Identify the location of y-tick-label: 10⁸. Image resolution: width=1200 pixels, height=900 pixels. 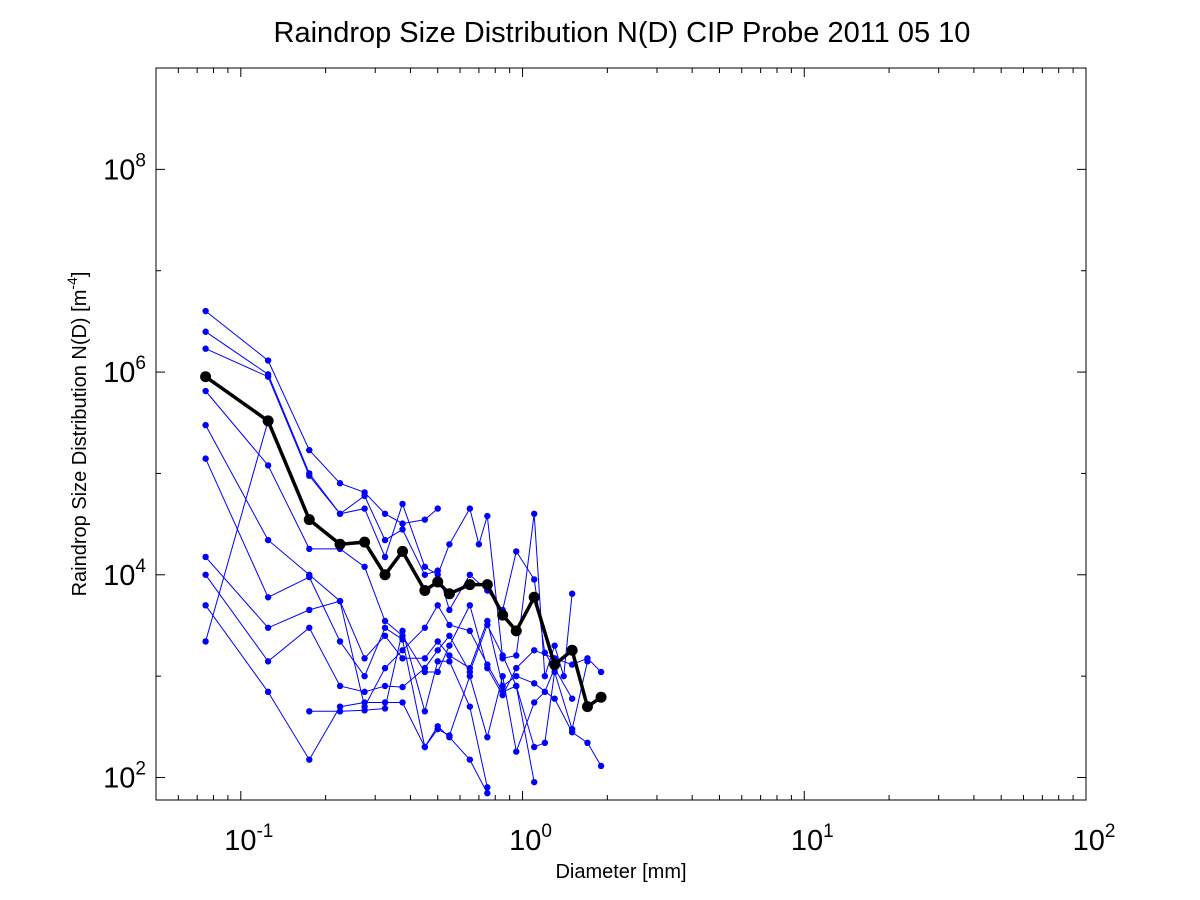
(124, 168).